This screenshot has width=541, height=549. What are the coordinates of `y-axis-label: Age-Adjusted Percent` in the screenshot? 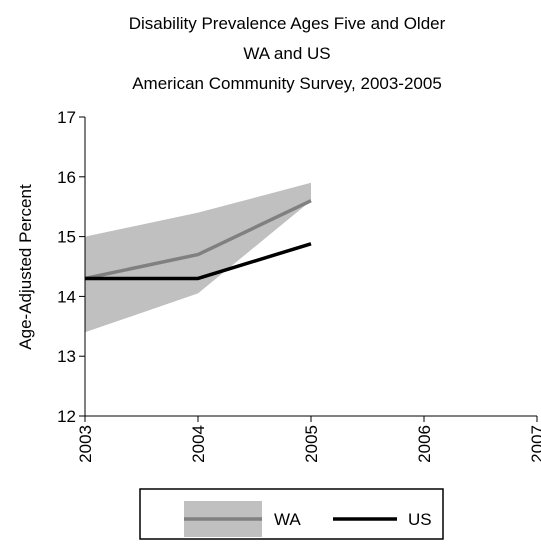 It's located at (25, 267).